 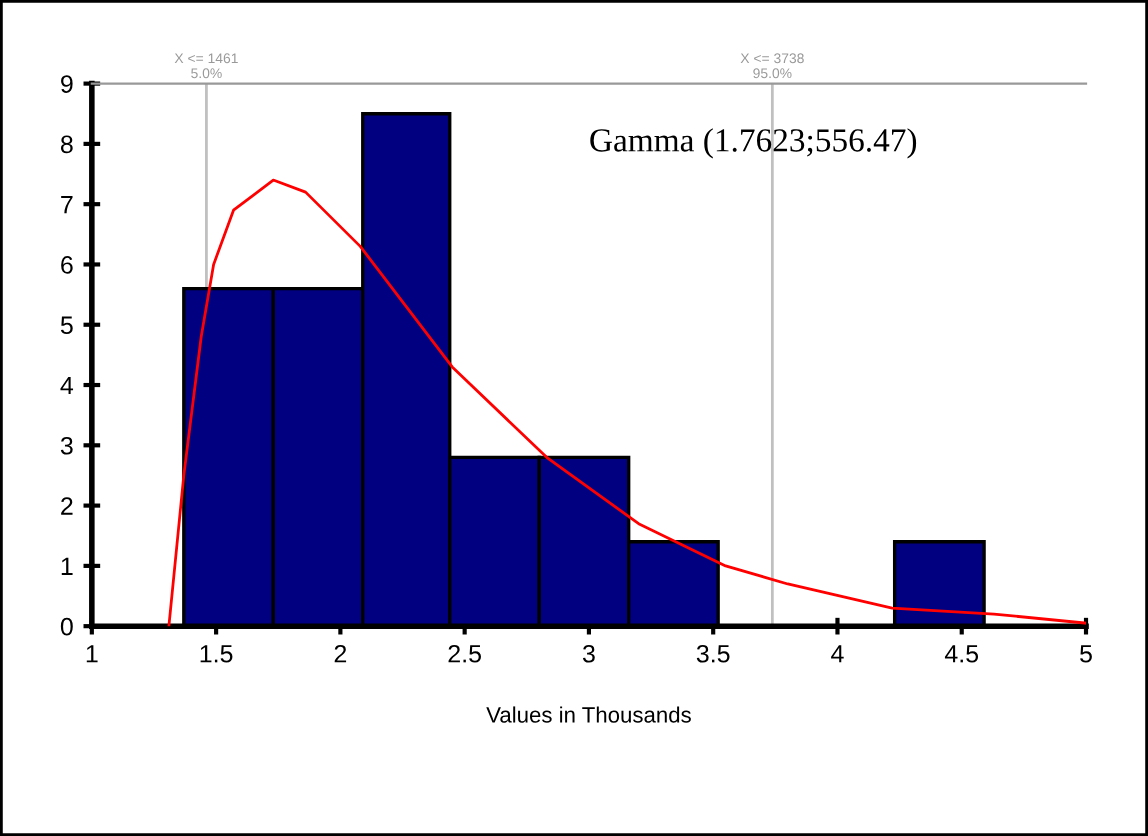 What do you see at coordinates (753, 143) in the screenshot?
I see `annotation: Gamma (1.7623;556.47)` at bounding box center [753, 143].